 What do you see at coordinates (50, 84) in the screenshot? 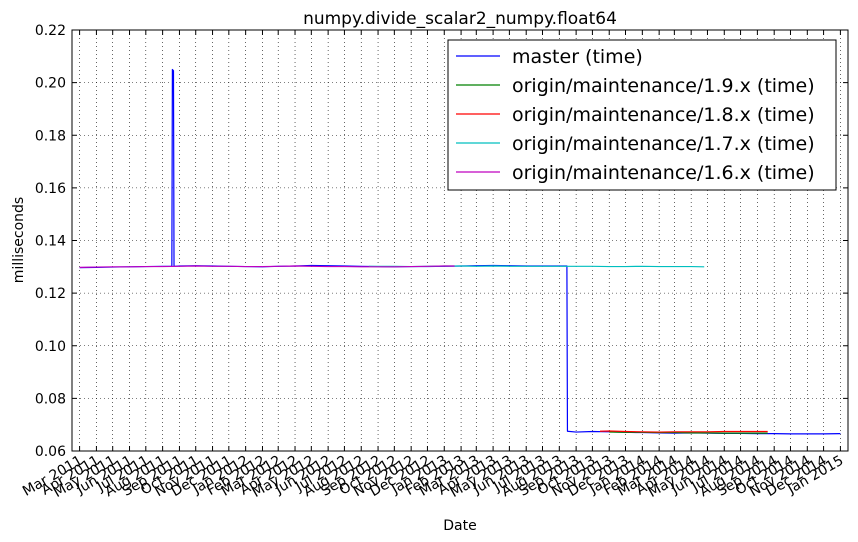
I see `y-tick-label: 0.20` at bounding box center [50, 84].